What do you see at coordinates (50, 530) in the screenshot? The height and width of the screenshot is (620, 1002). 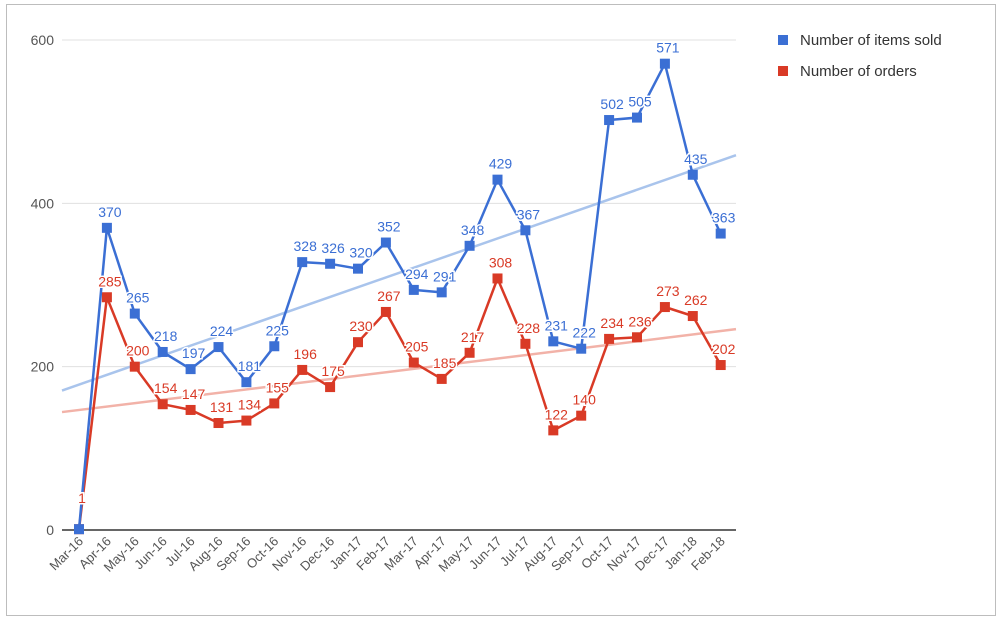 I see `y-tick-label: 0` at bounding box center [50, 530].